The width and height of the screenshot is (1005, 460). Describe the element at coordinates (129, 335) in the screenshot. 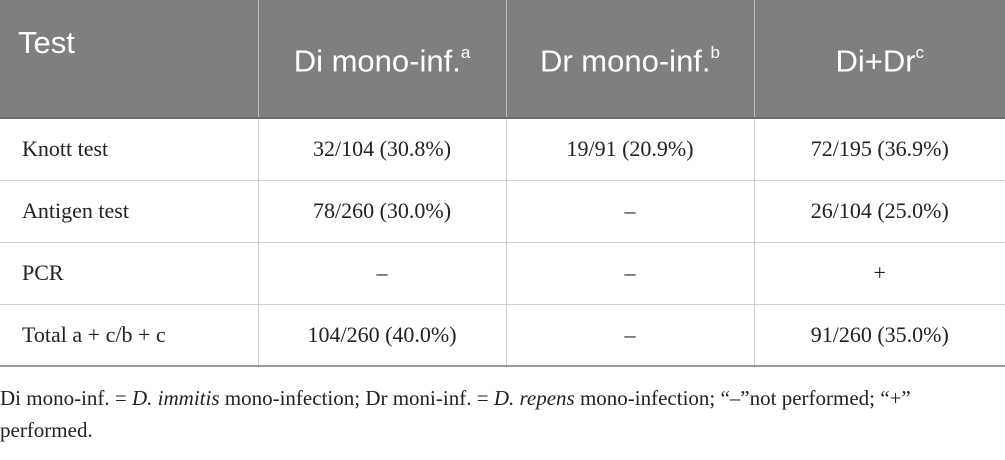

I see `row-label: Total a + c/b + c` at that location.